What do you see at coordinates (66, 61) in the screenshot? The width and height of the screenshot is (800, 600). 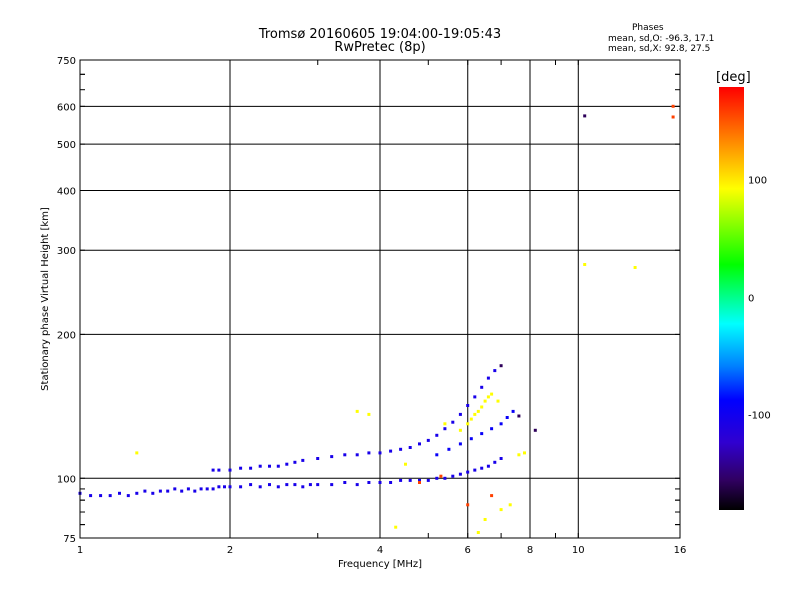 I see `y-tick-label: 750` at bounding box center [66, 61].